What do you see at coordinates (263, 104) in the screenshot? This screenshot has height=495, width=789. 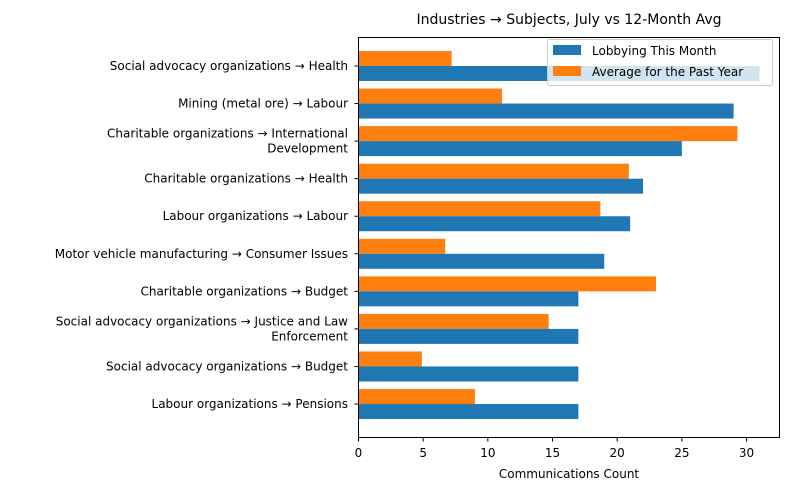 I see `y-tick-label: Mining (metal ore) → Labour` at bounding box center [263, 104].